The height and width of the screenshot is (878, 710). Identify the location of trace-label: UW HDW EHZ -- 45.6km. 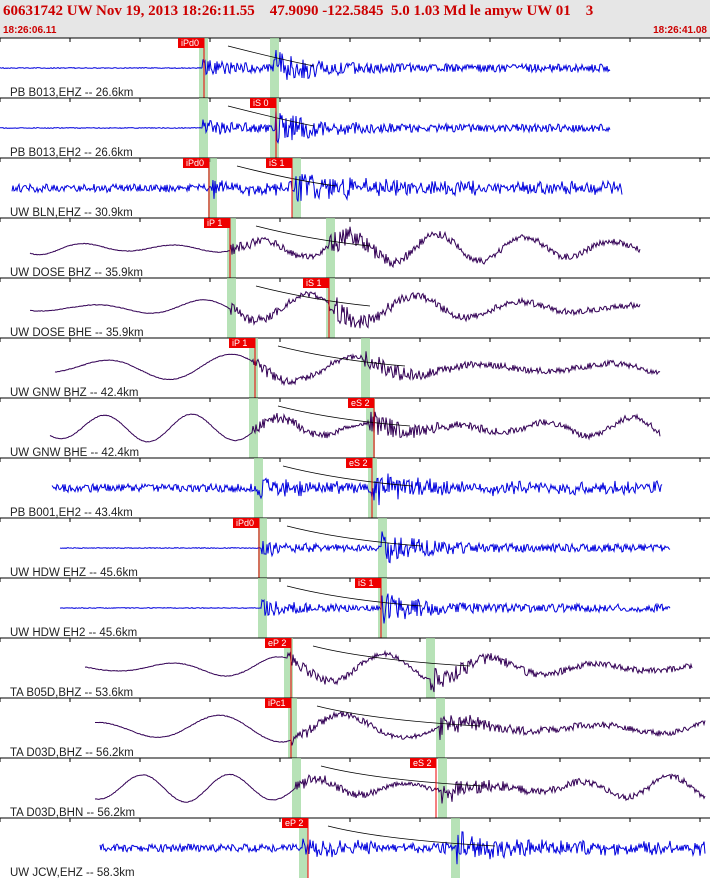
(74, 573).